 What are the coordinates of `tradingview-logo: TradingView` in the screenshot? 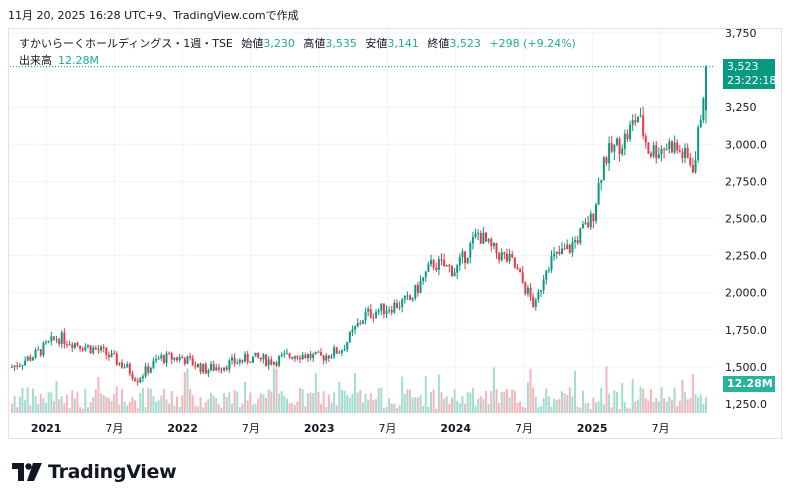 It's located at (94, 472).